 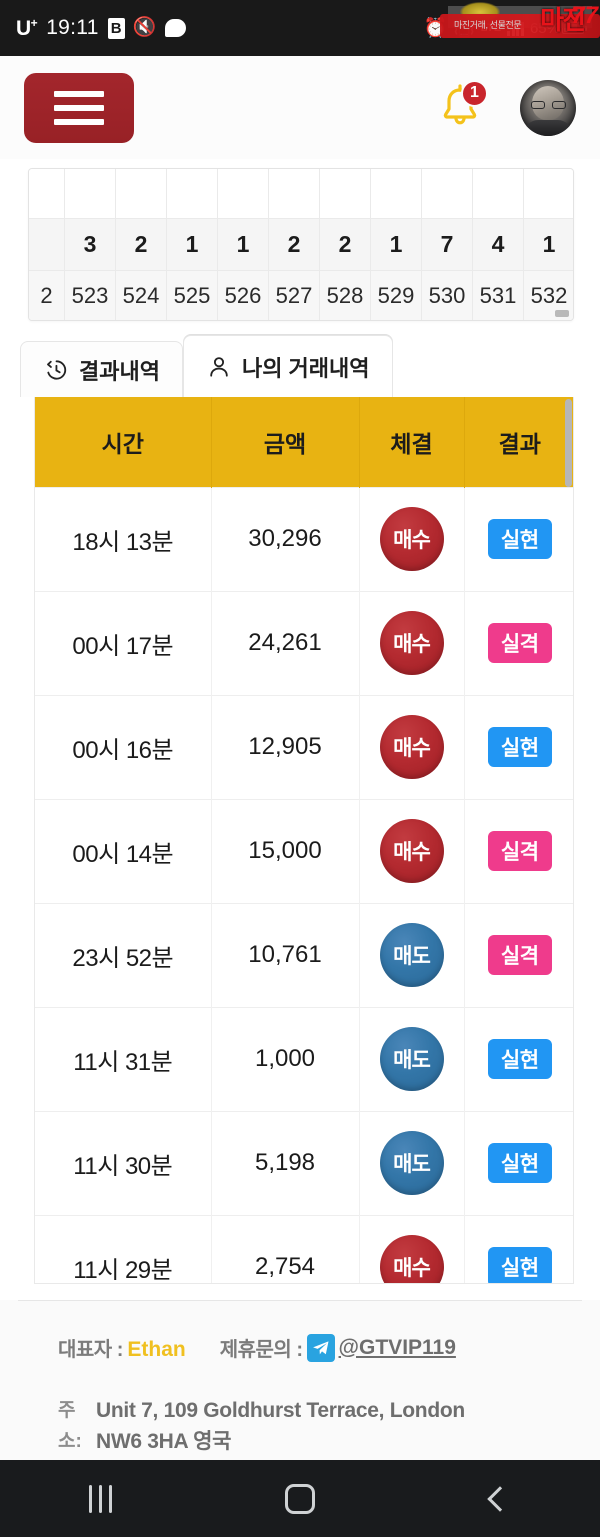 I want to click on telegram-handle-link: @GTVIP119, so click(x=397, y=1347).